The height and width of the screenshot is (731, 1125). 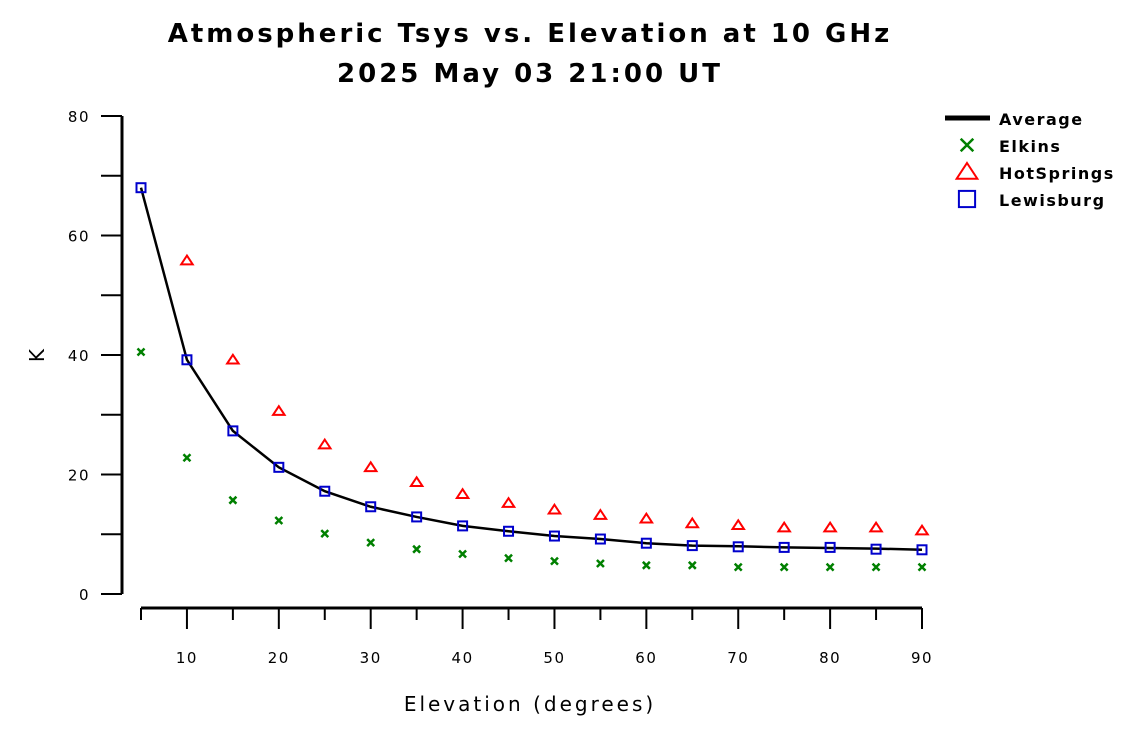 I want to click on x-tick-label: 10, so click(x=187, y=658).